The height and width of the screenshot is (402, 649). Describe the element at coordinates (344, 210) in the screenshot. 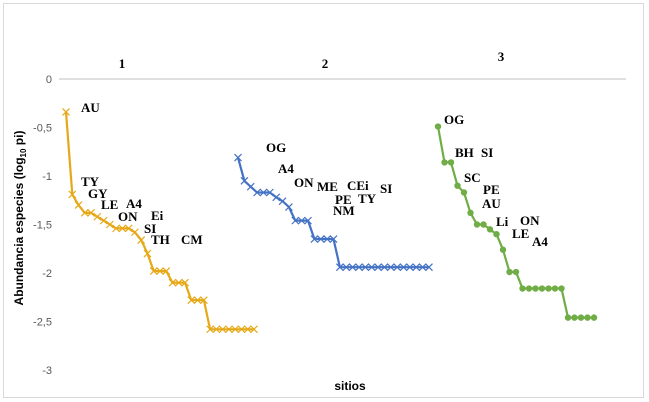

I see `species-label: NM` at that location.